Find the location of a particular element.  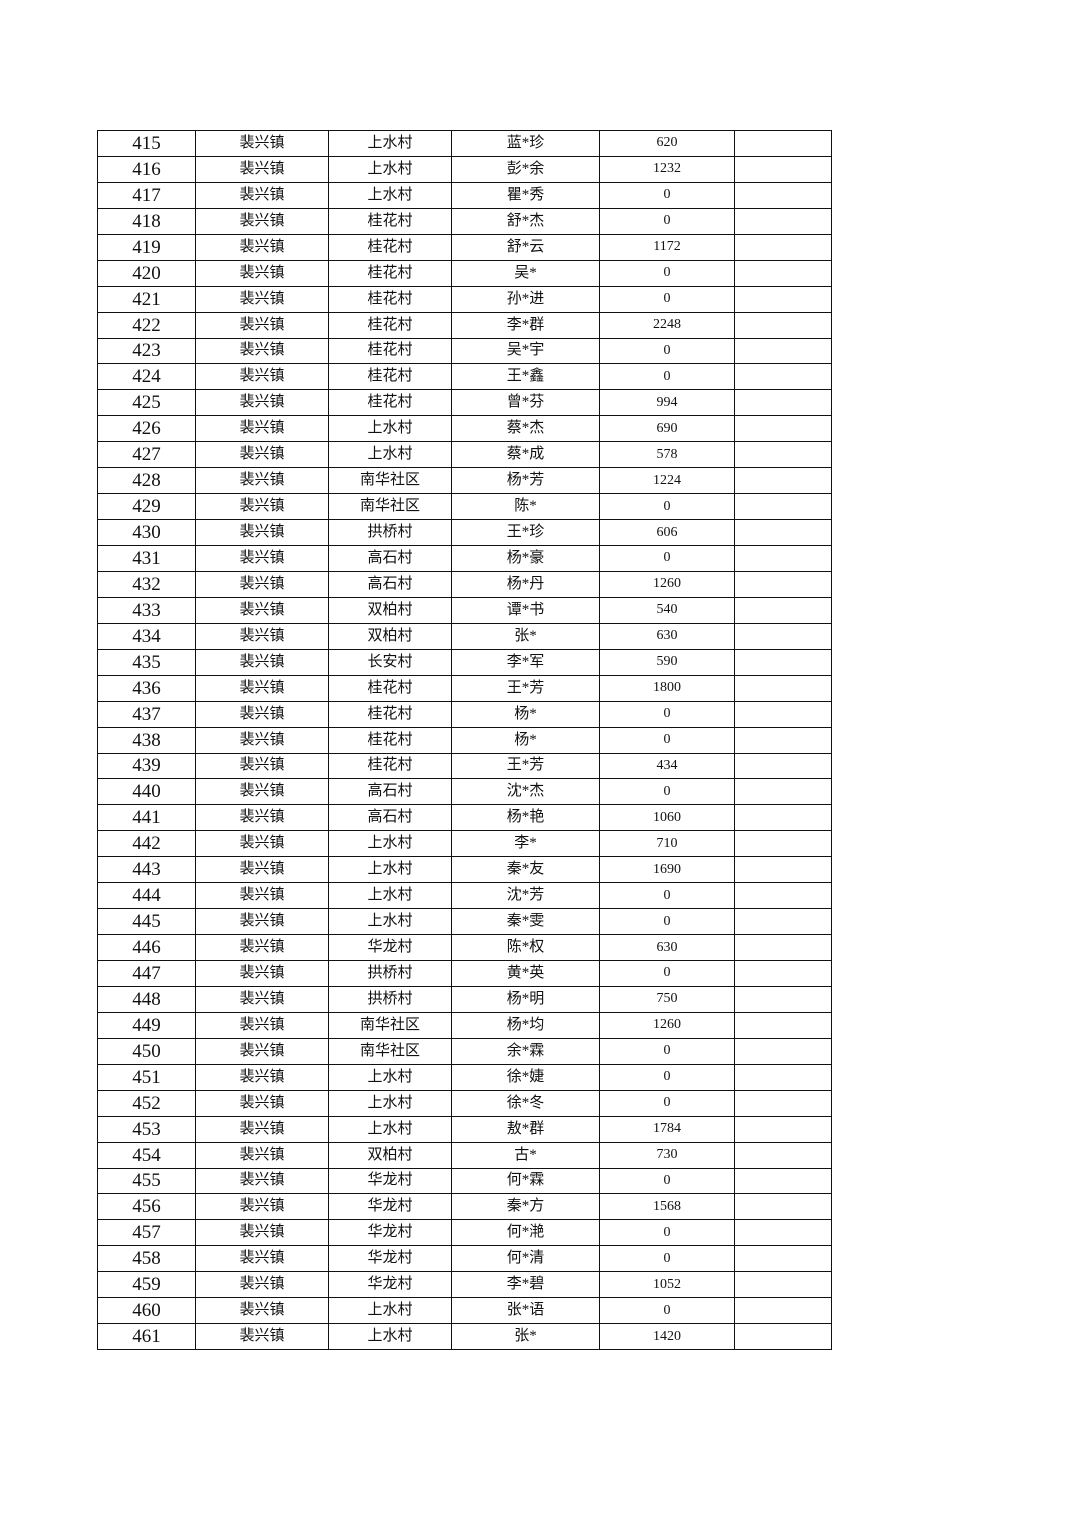

table-row: 429 裴兴镇 南华社区 陈* 0 is located at coordinates (464, 507).